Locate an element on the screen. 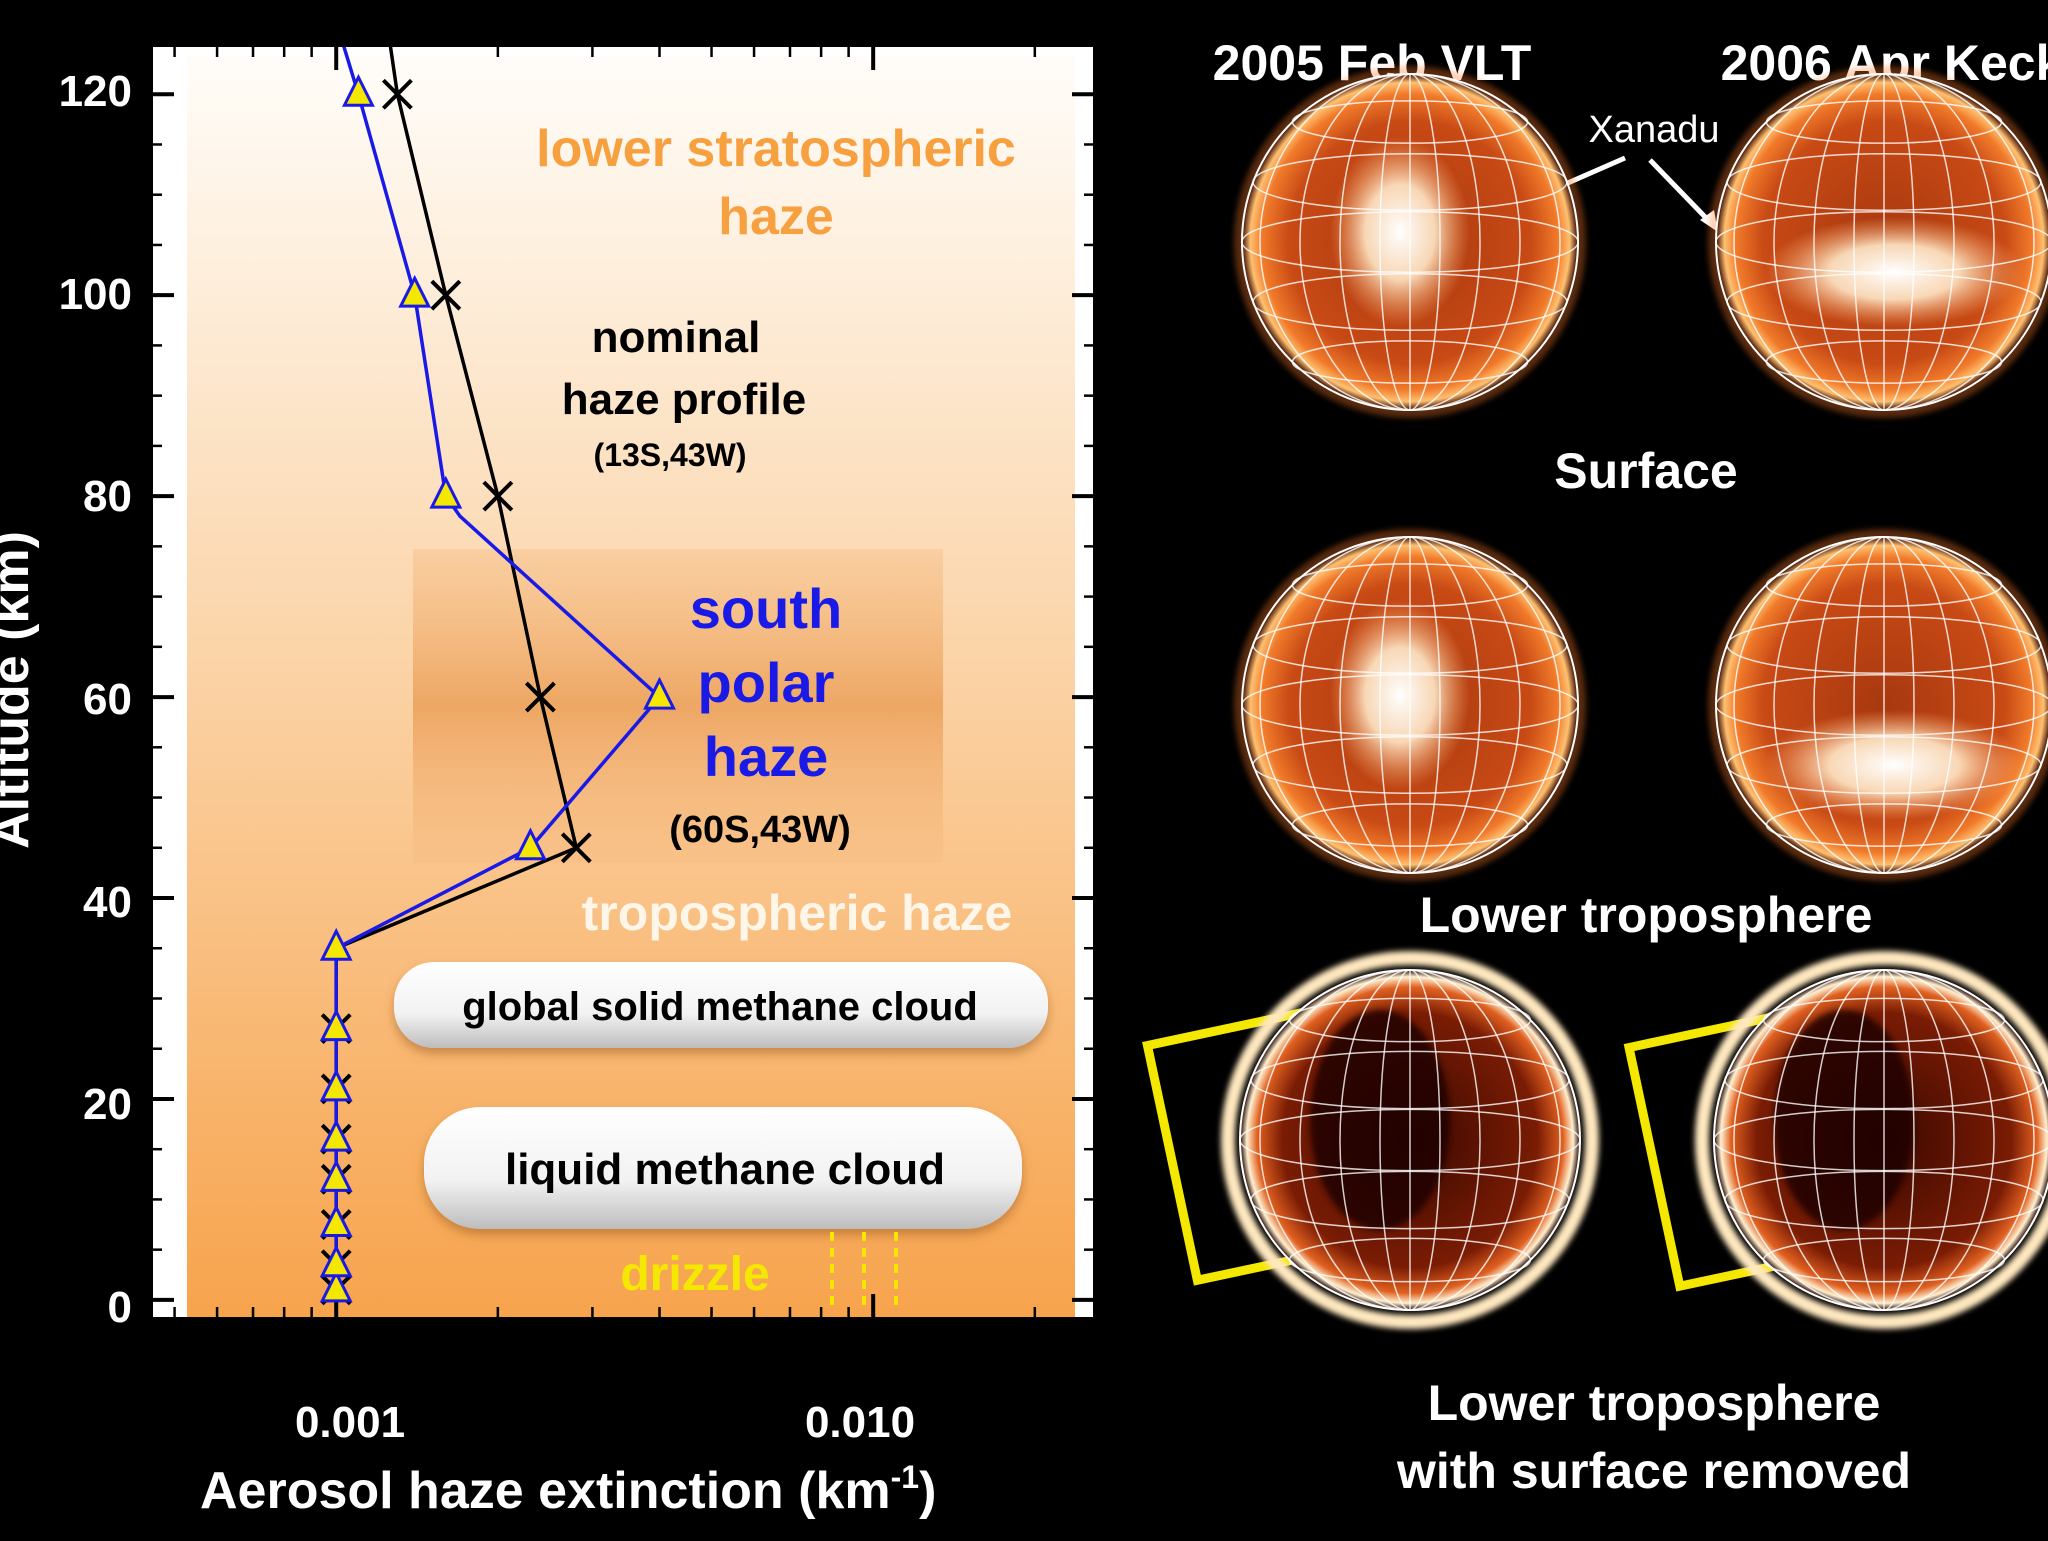 This screenshot has width=2048, height=1541. south-polar-label-line3: haze is located at coordinates (766, 756).